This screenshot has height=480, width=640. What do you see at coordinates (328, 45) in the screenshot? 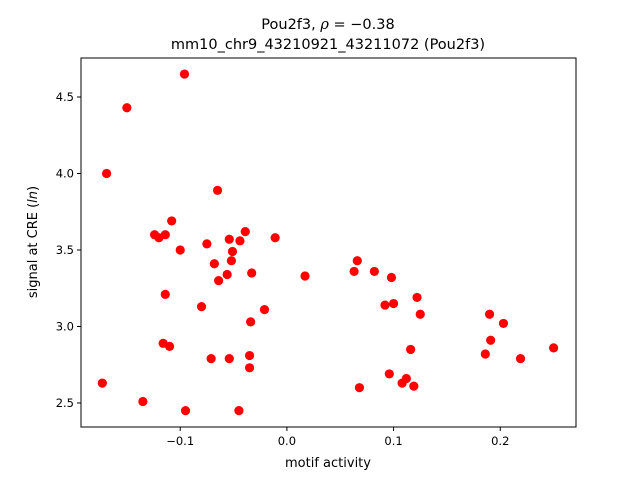
I see `chart-title-line2: mm10_chr9_43210921_43211072 (Pou2f3)` at bounding box center [328, 45].